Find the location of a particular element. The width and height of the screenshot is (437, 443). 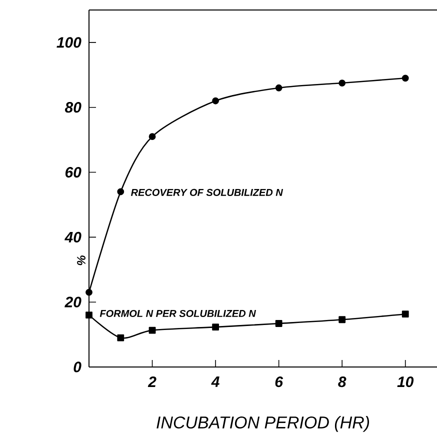

x-tick-label: 6 is located at coordinates (279, 382).